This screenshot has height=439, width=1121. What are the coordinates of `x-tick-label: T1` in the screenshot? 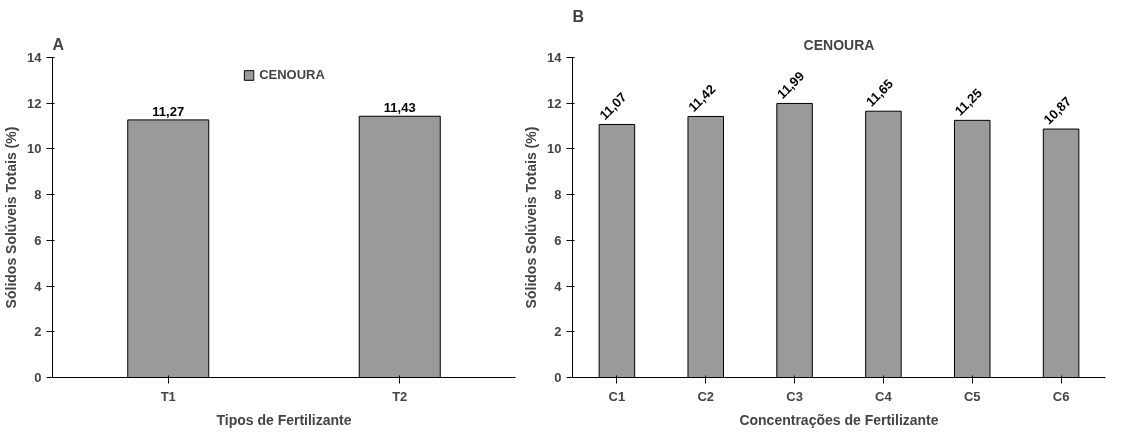 It's located at (168, 396).